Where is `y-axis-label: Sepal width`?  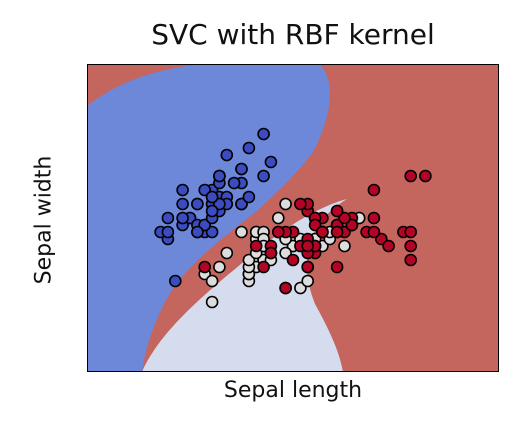
y-axis-label: Sepal width is located at coordinates (44, 220).